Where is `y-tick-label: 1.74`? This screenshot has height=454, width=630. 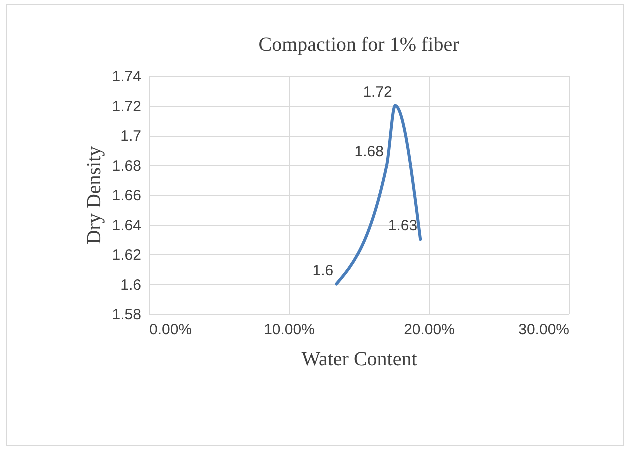
y-tick-label: 1.74 is located at coordinates (127, 77).